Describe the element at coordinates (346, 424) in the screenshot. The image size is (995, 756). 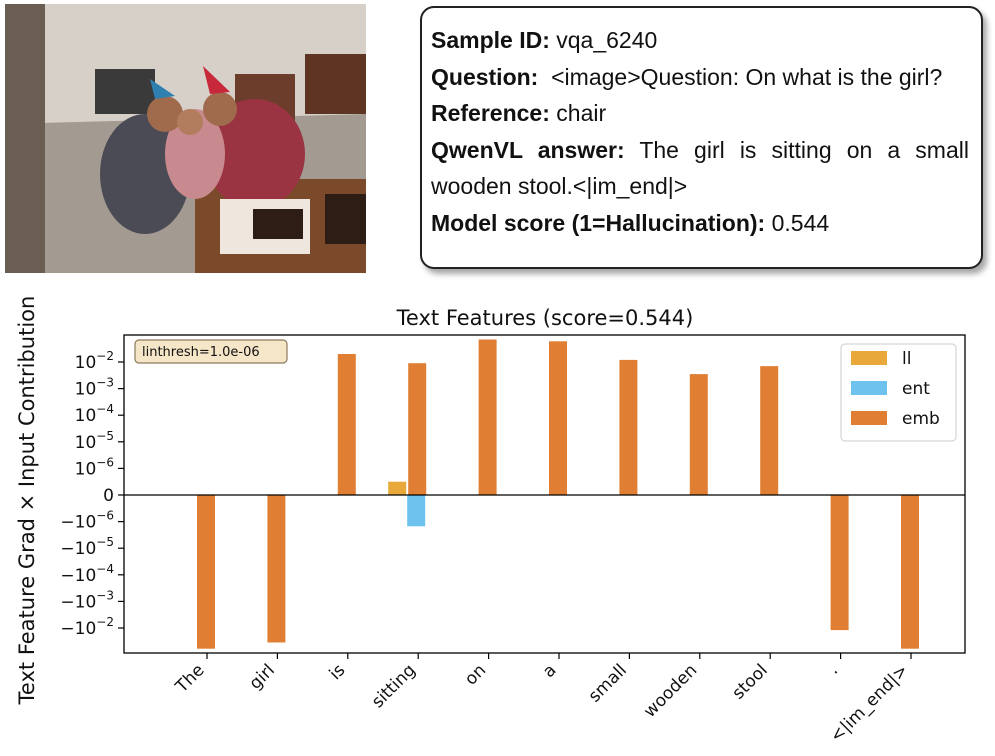
I see `bar-emb-is` at that location.